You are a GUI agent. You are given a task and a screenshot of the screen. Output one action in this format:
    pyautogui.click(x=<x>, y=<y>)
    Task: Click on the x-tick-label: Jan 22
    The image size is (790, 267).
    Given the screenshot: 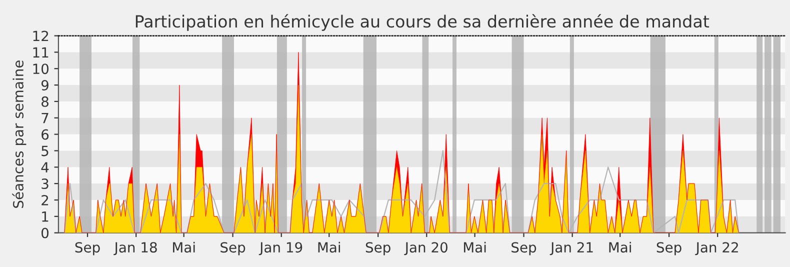 What is the action you would take?
    pyautogui.click(x=716, y=249)
    